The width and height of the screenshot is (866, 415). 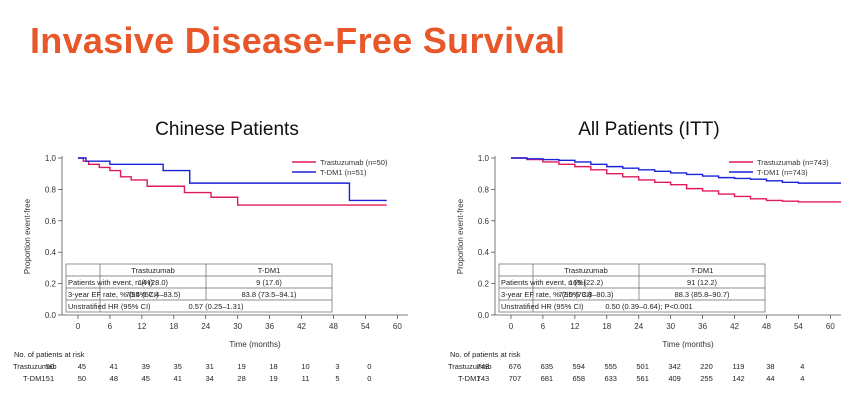 I want to click on risk-count: 561, so click(x=642, y=378).